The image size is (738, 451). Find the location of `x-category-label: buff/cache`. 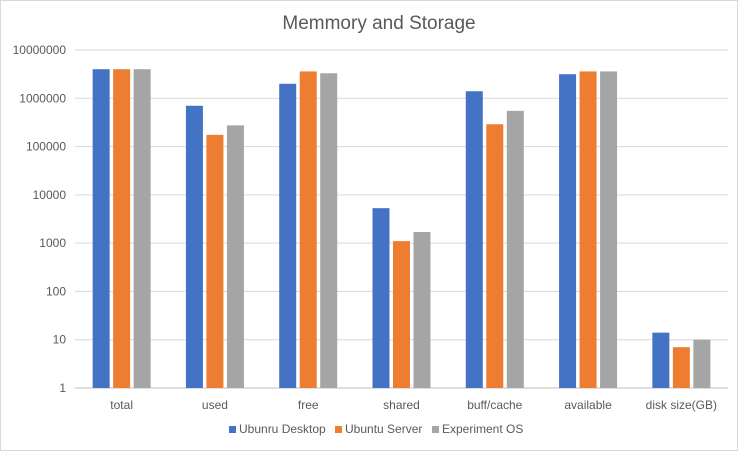

x-category-label: buff/cache is located at coordinates (494, 405).